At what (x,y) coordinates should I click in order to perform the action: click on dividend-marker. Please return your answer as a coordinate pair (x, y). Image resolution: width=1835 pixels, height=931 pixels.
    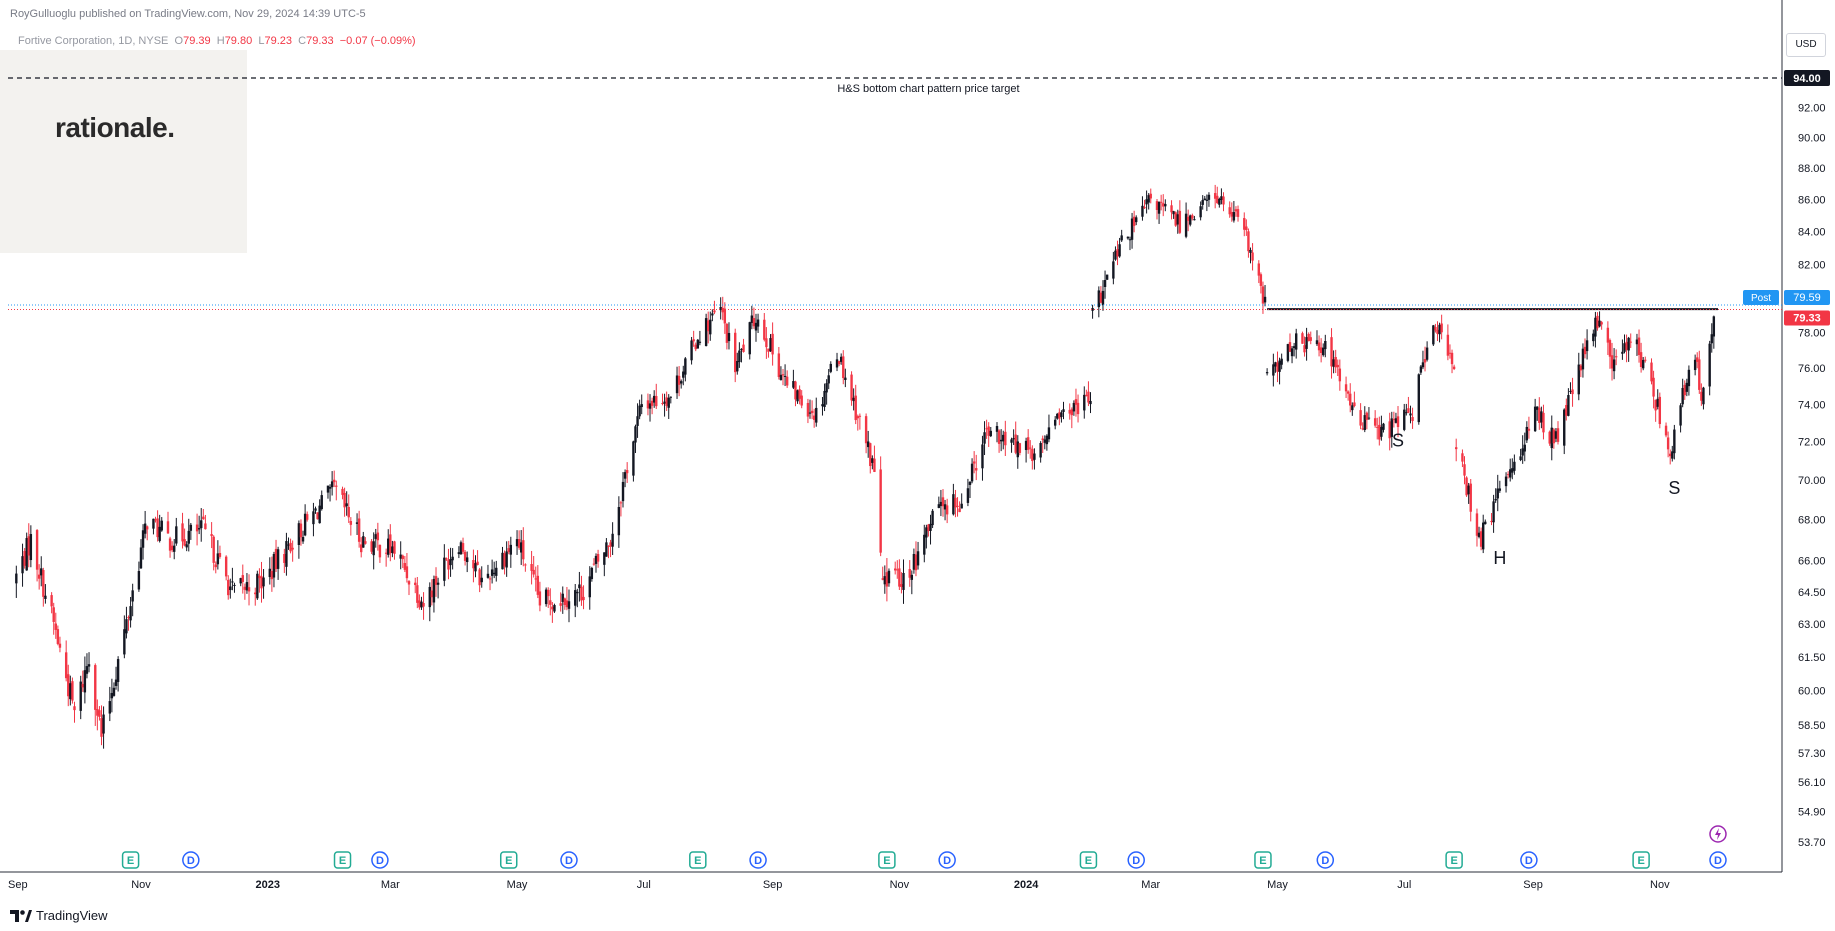
    Looking at the image, I should click on (1325, 860).